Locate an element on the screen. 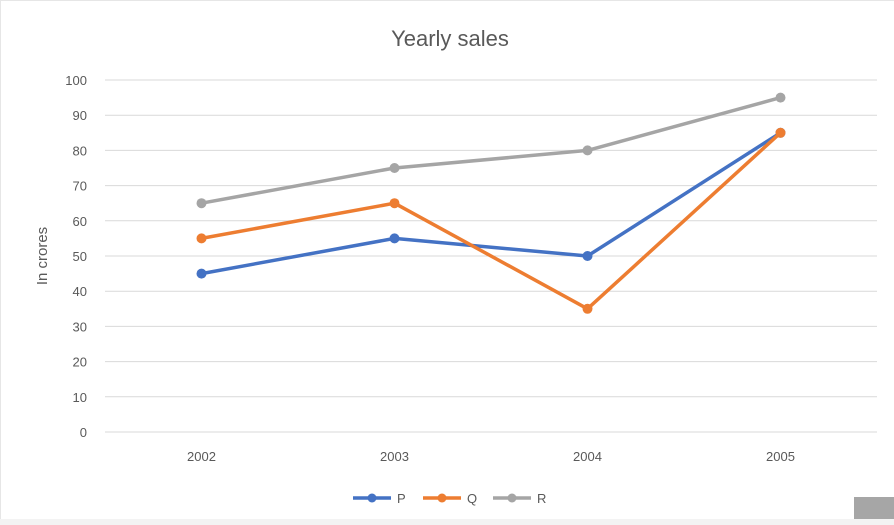 This screenshot has width=894, height=525. legend-r-marker is located at coordinates (512, 498).